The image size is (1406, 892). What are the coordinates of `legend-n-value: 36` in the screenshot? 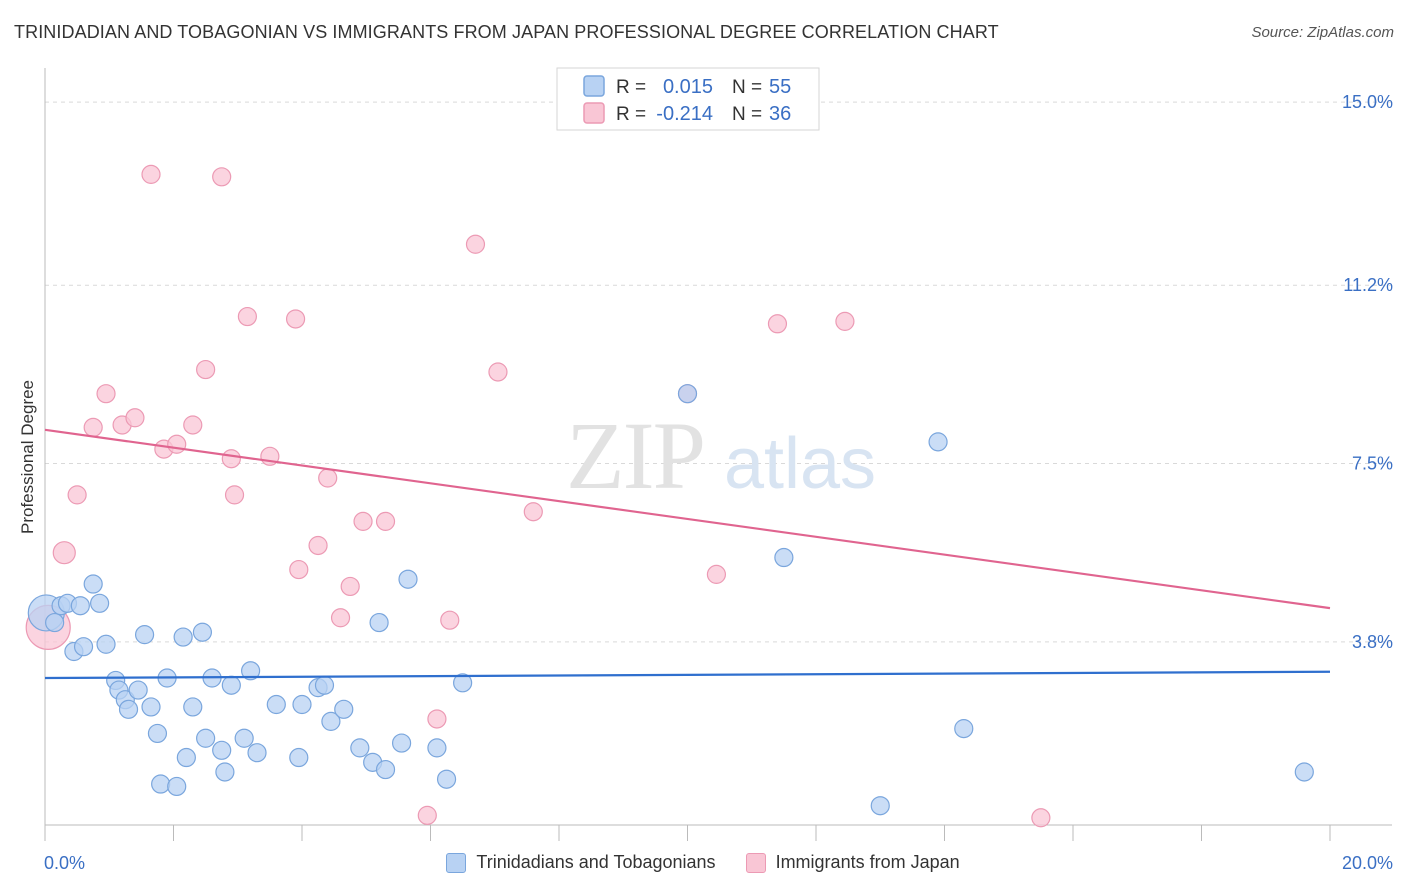 It's located at (780, 114).